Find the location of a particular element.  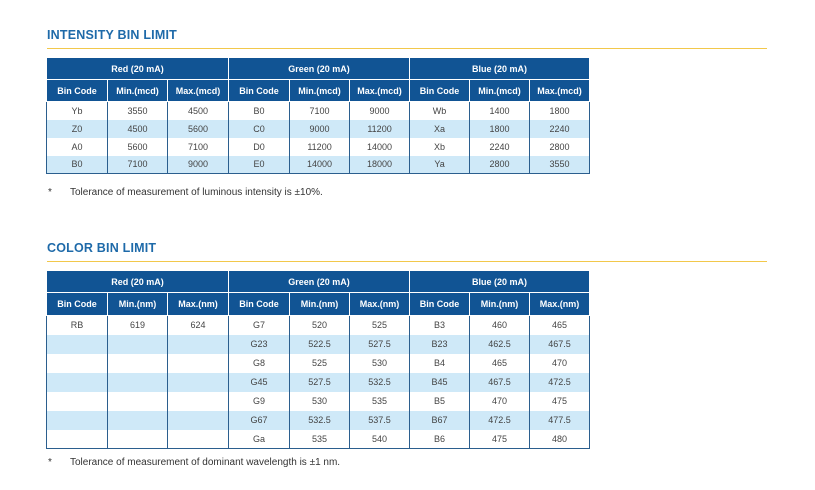

table-cell: B0 is located at coordinates (77, 164).